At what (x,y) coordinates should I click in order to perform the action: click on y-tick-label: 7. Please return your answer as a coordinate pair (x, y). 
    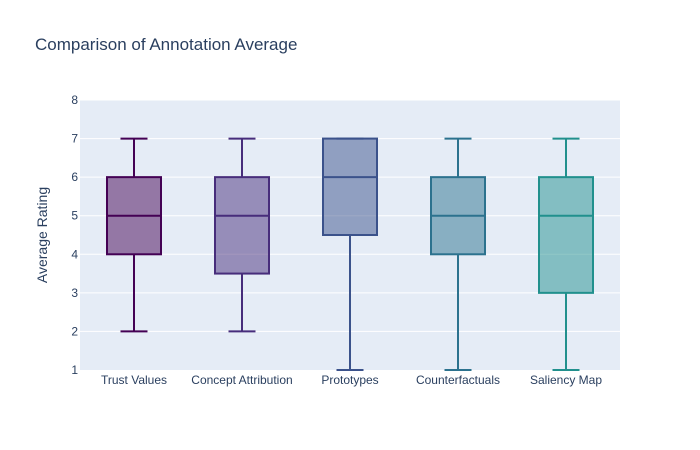
    Looking at the image, I should click on (74, 139).